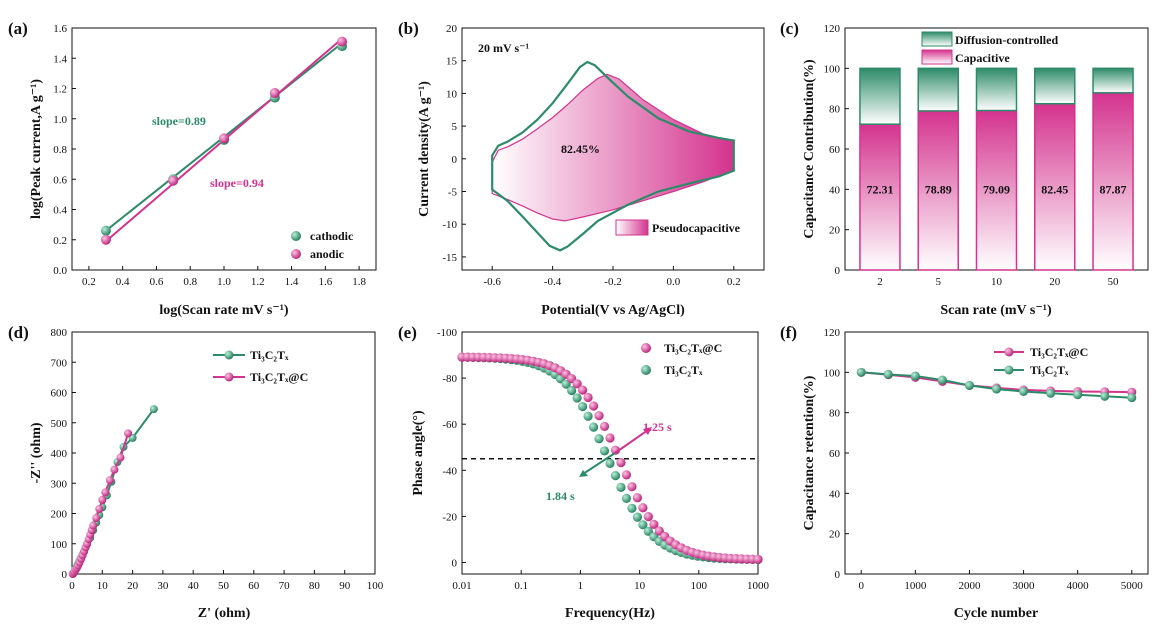  I want to click on legend-marker-f-ti3c2tx-c, so click(1009, 352).